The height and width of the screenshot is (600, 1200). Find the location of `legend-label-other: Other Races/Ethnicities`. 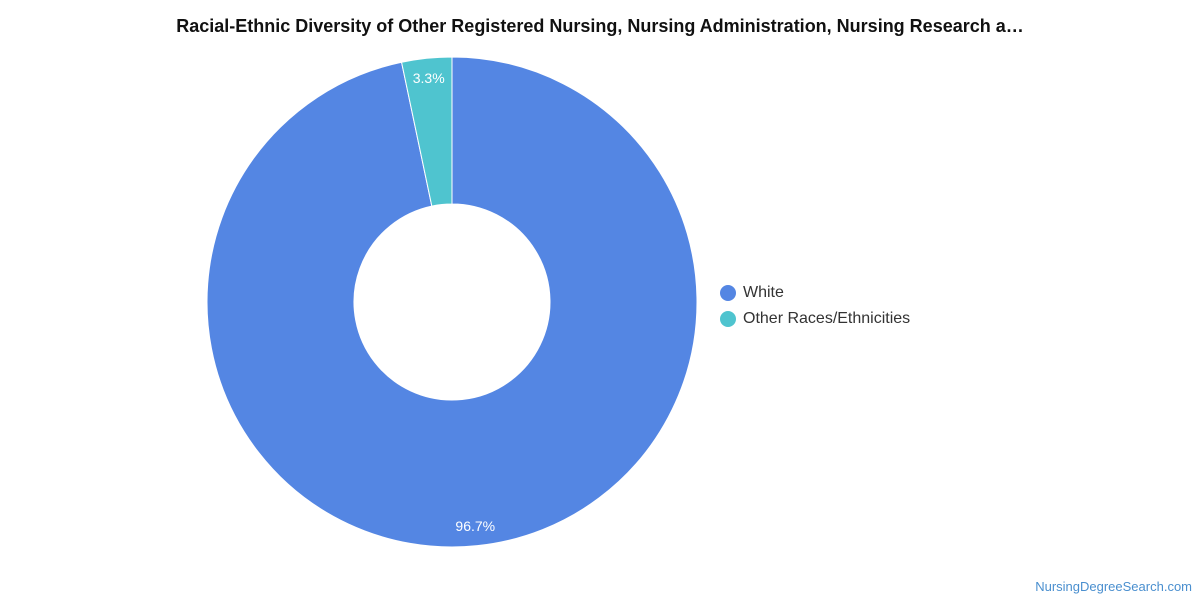

legend-label-other: Other Races/Ethnicities is located at coordinates (827, 318).